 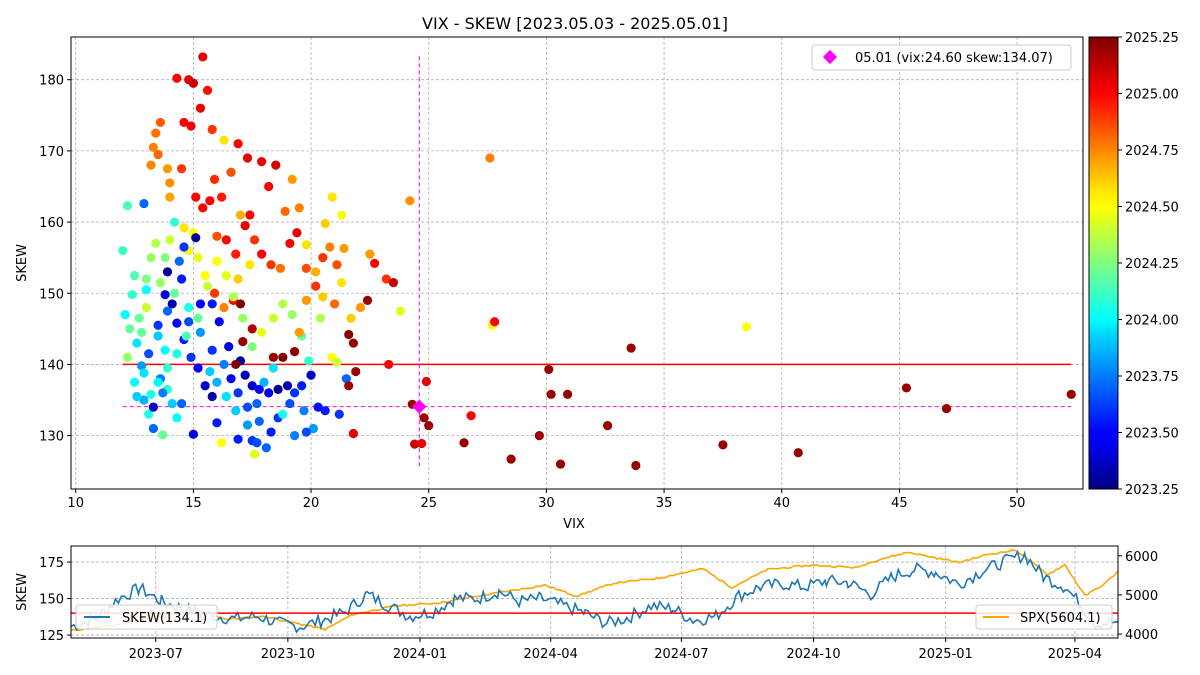 What do you see at coordinates (1141, 557) in the screenshot?
I see `bottom-y2-tick-label: 6000` at bounding box center [1141, 557].